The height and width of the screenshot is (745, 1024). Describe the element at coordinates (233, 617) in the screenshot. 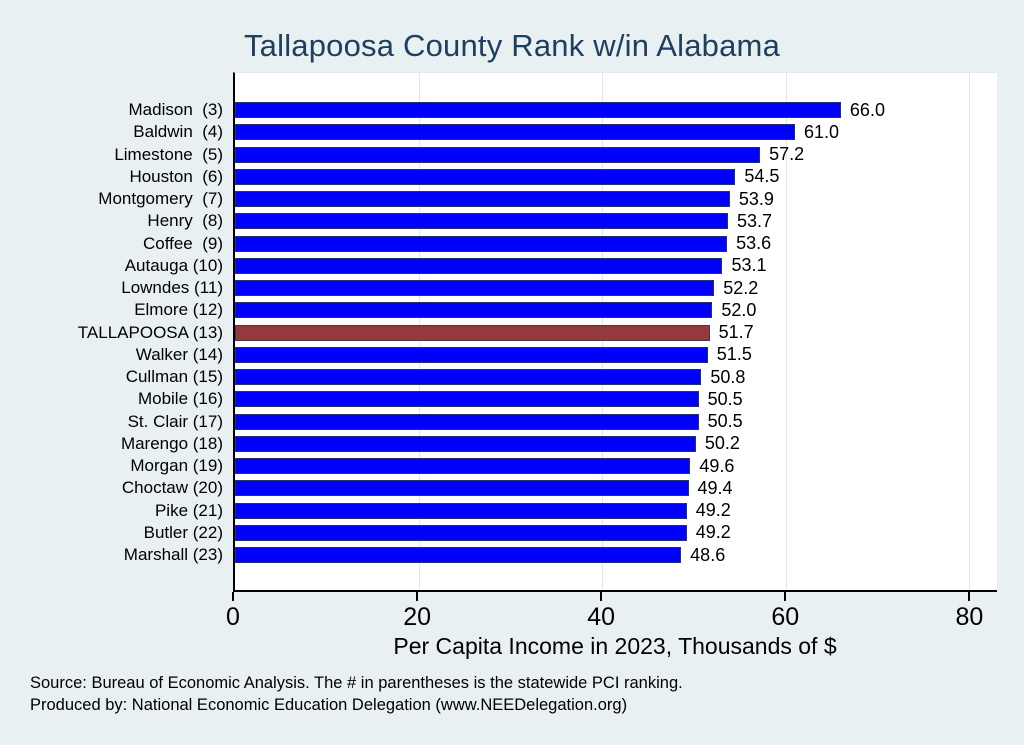

I see `x-tick-label: 0` at that location.